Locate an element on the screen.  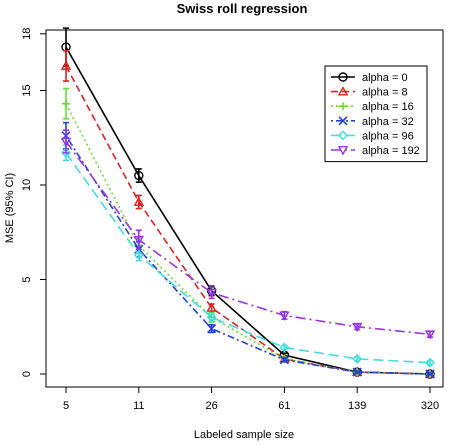
x-tick-label: 139 is located at coordinates (357, 406).